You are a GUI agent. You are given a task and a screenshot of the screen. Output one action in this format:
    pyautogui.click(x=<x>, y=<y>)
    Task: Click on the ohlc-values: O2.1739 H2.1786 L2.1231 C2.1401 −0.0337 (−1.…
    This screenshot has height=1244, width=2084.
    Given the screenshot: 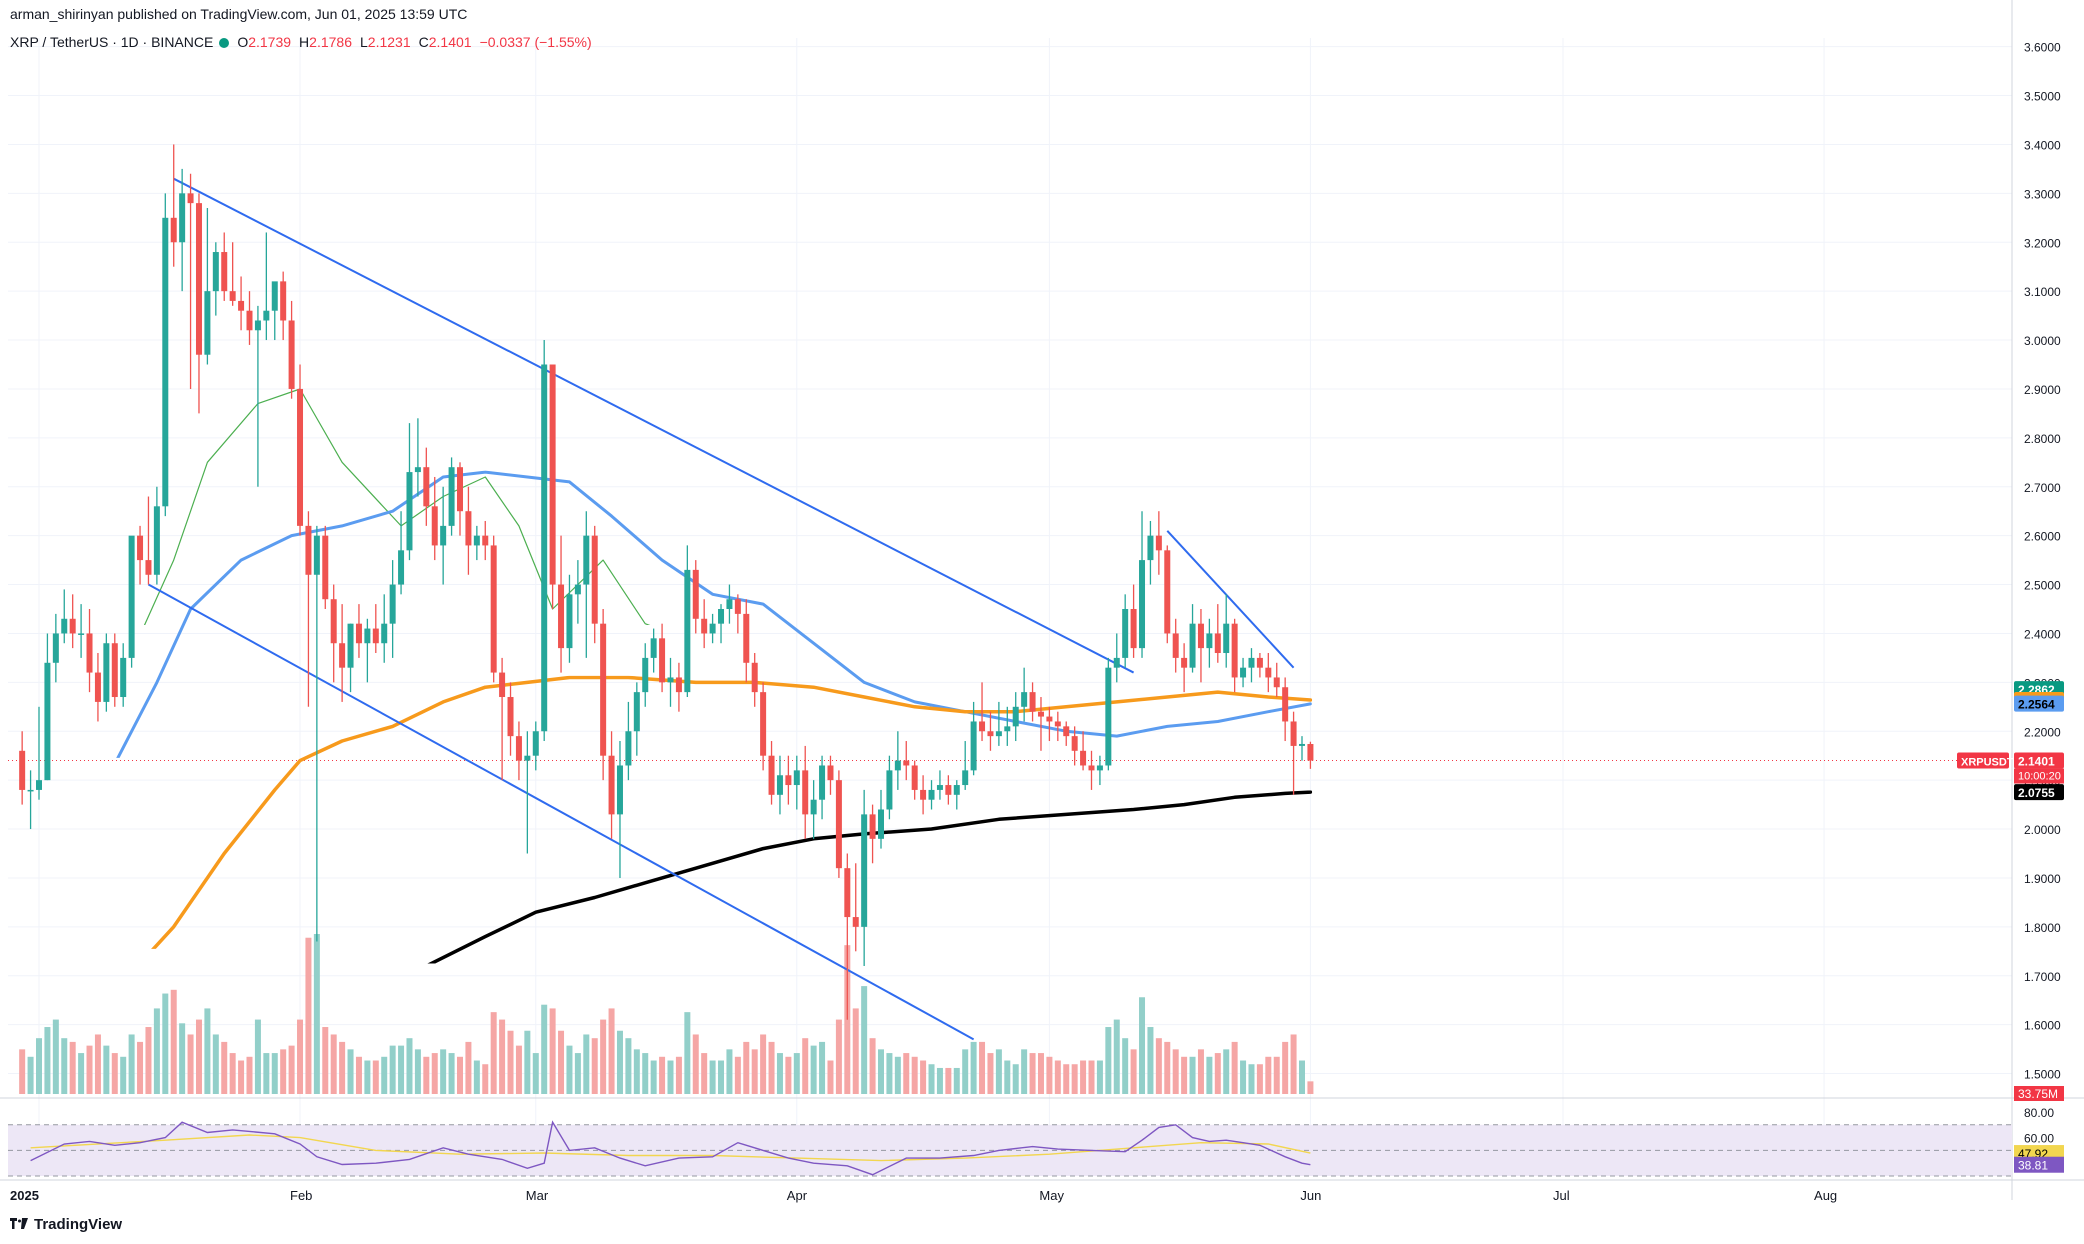 What is the action you would take?
    pyautogui.click(x=418, y=42)
    